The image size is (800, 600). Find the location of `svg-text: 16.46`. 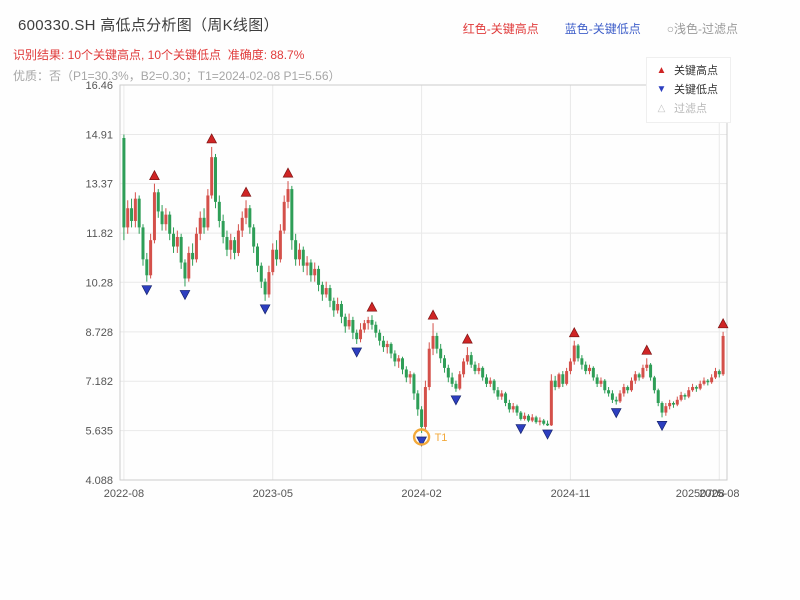

svg-text: 16.46 is located at coordinates (99, 86).